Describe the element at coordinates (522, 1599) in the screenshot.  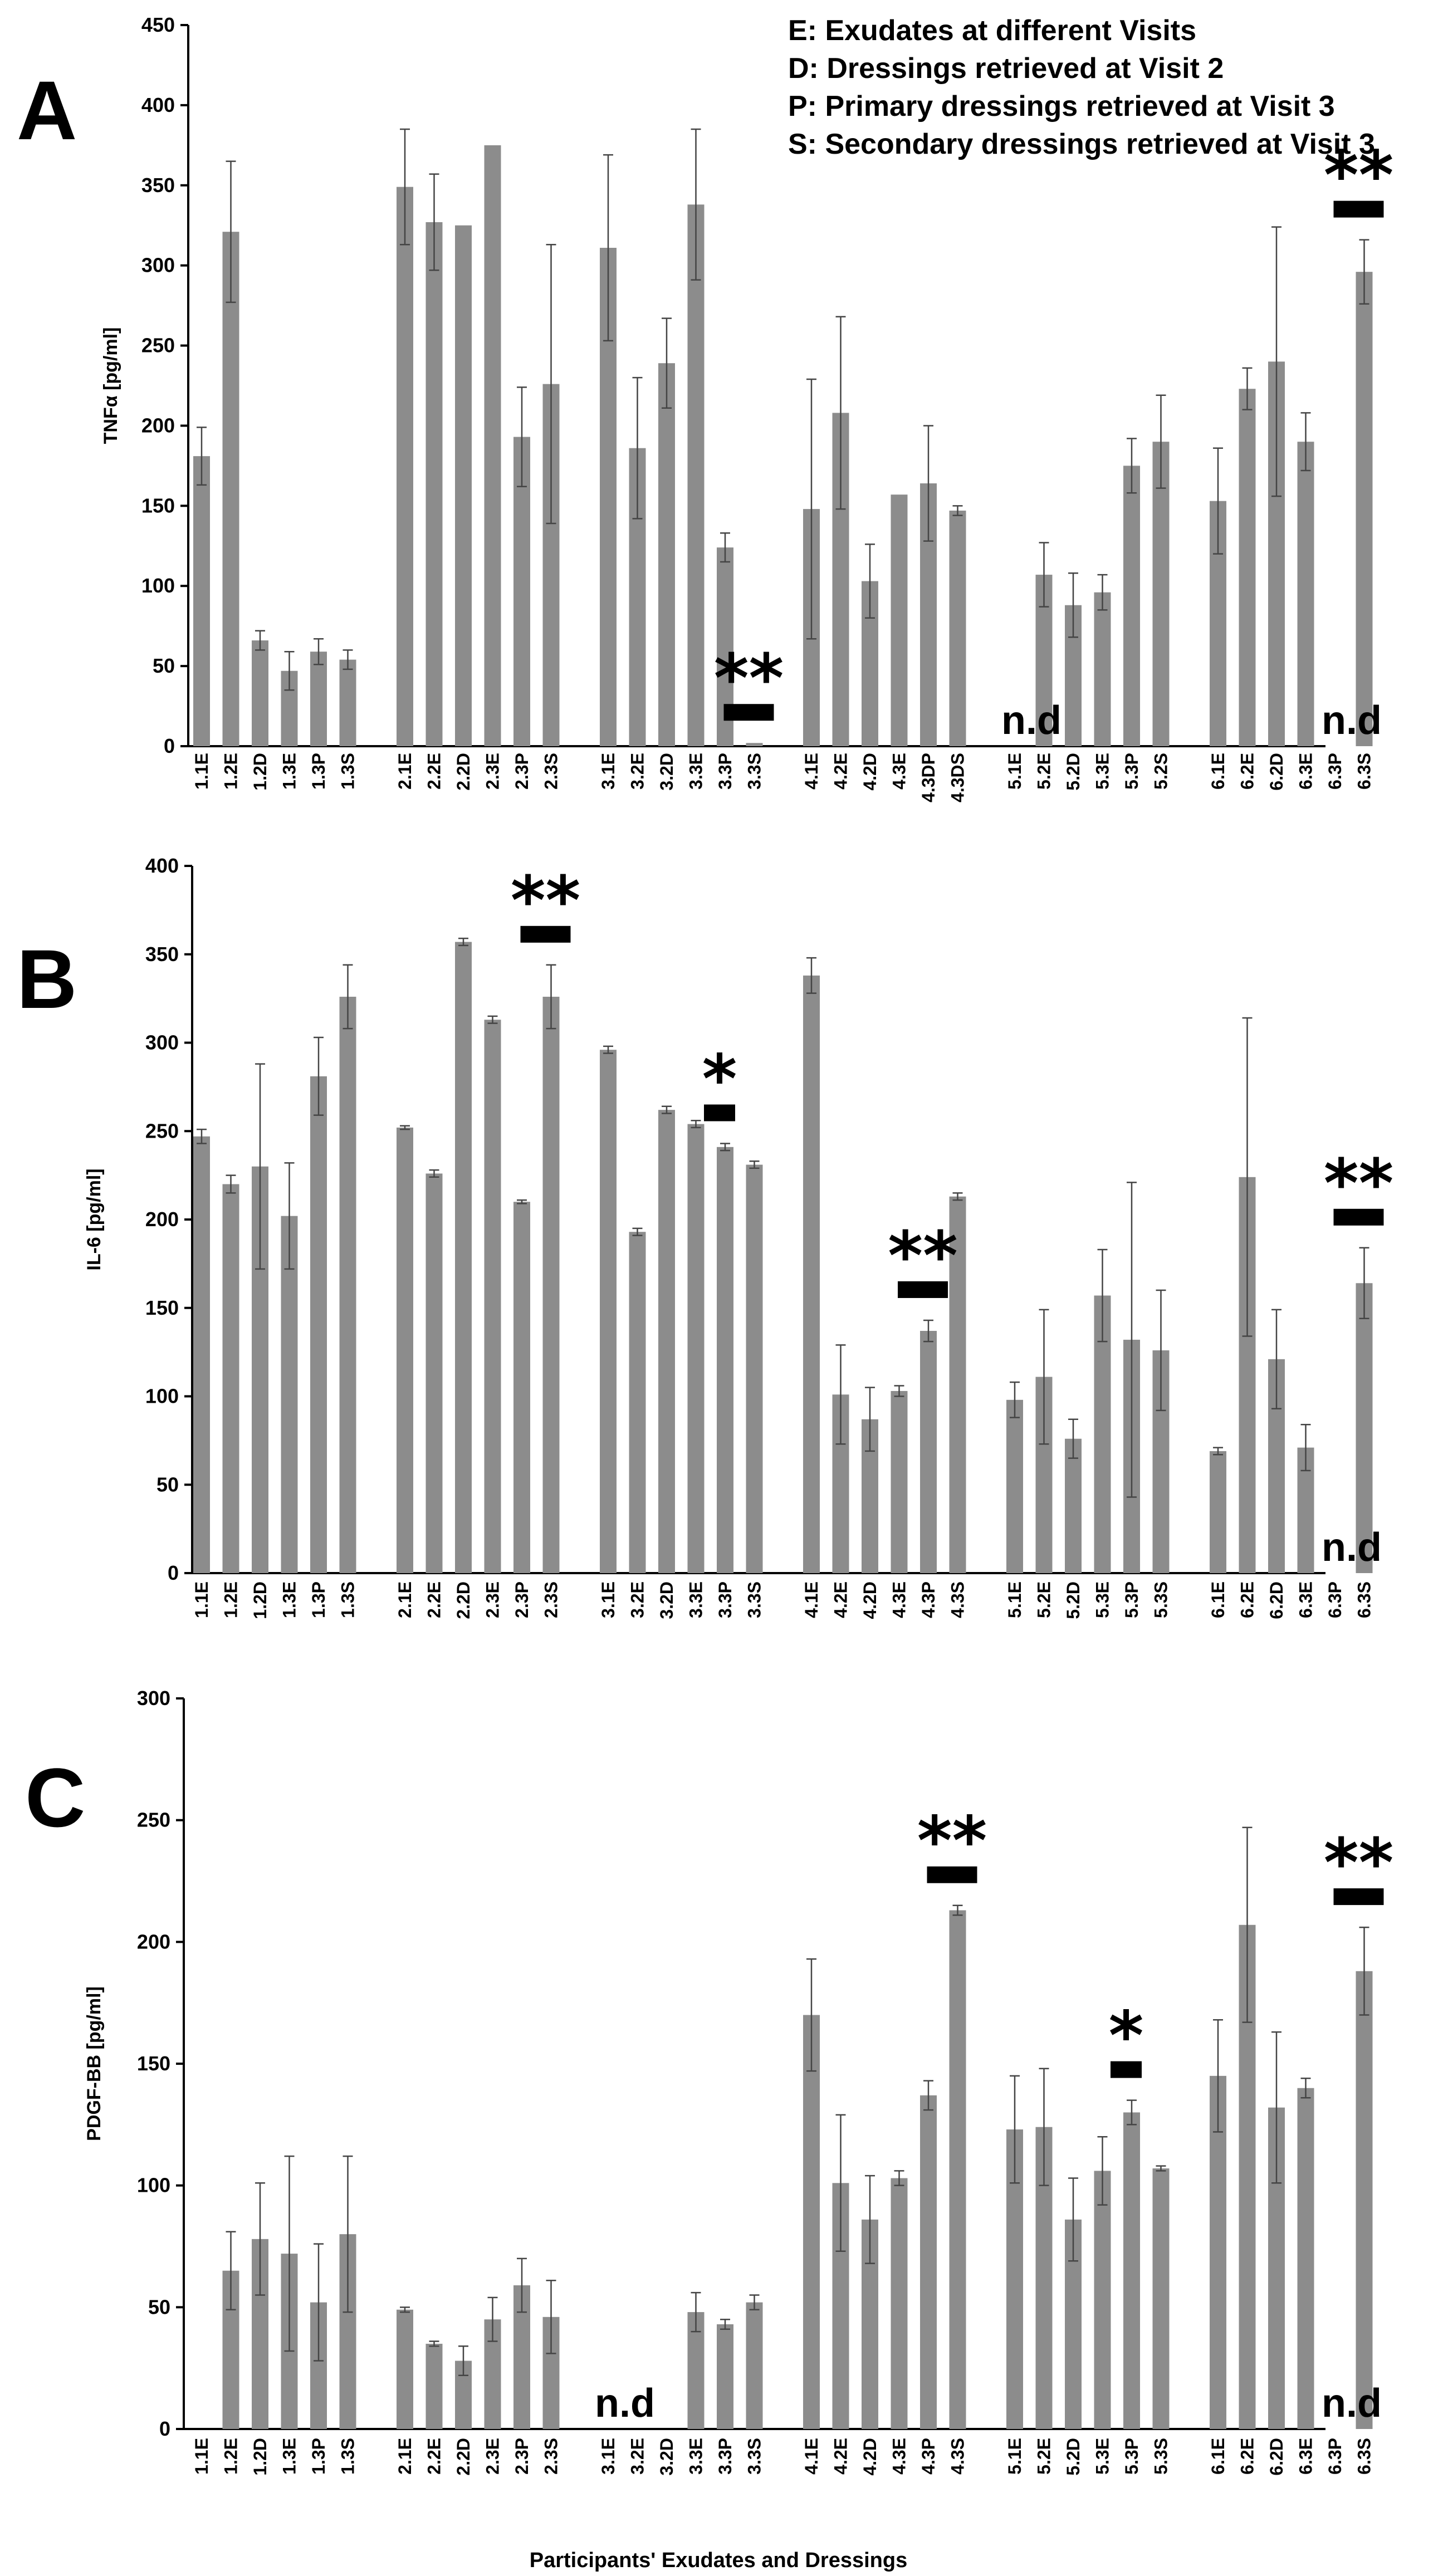
I see `x-tick-label: 2.3P` at that location.